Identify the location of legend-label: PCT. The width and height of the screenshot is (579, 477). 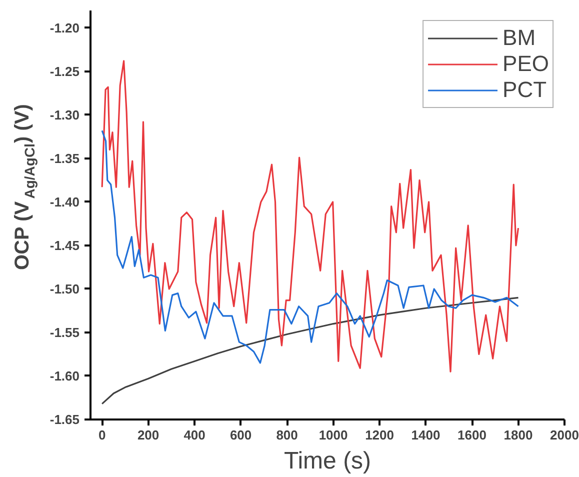
(524, 90).